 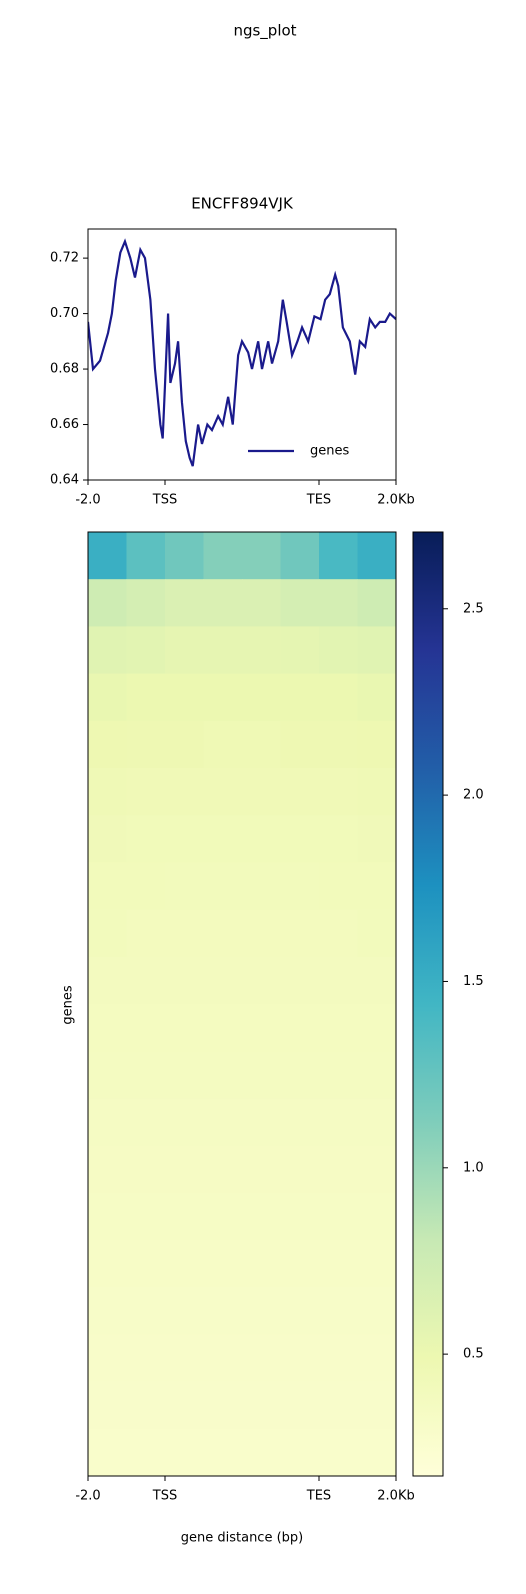 I want to click on plot-frame, so click(x=242, y=354).